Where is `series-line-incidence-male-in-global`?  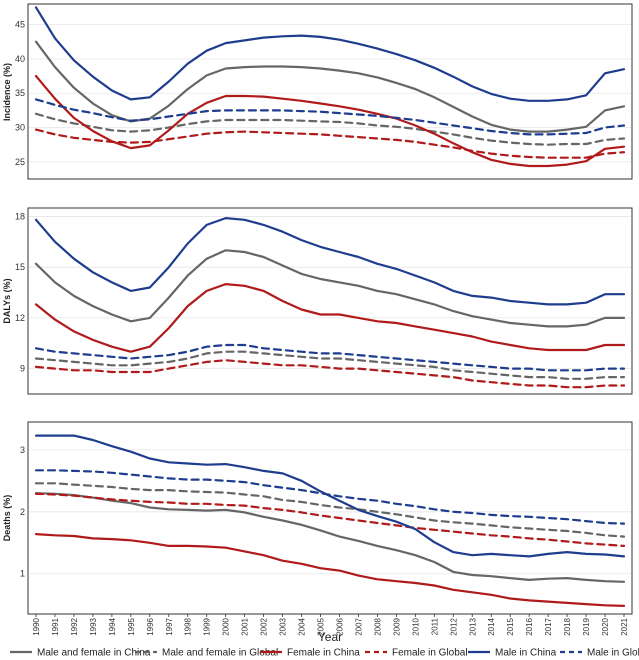
series-line-incidence-male-in-global is located at coordinates (330, 117).